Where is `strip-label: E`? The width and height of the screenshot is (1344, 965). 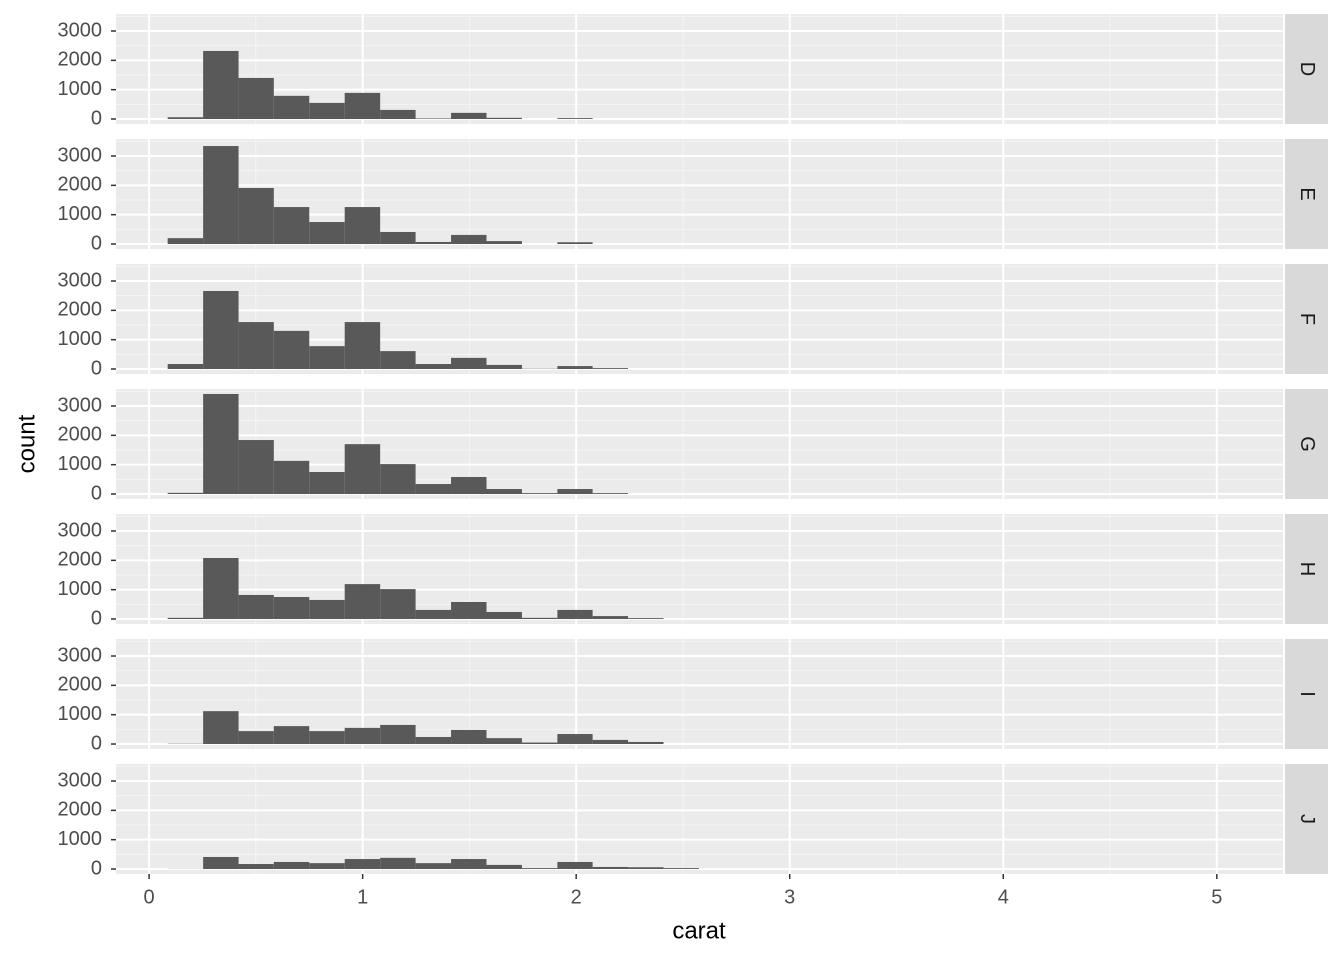
strip-label: E is located at coordinates (1307, 193).